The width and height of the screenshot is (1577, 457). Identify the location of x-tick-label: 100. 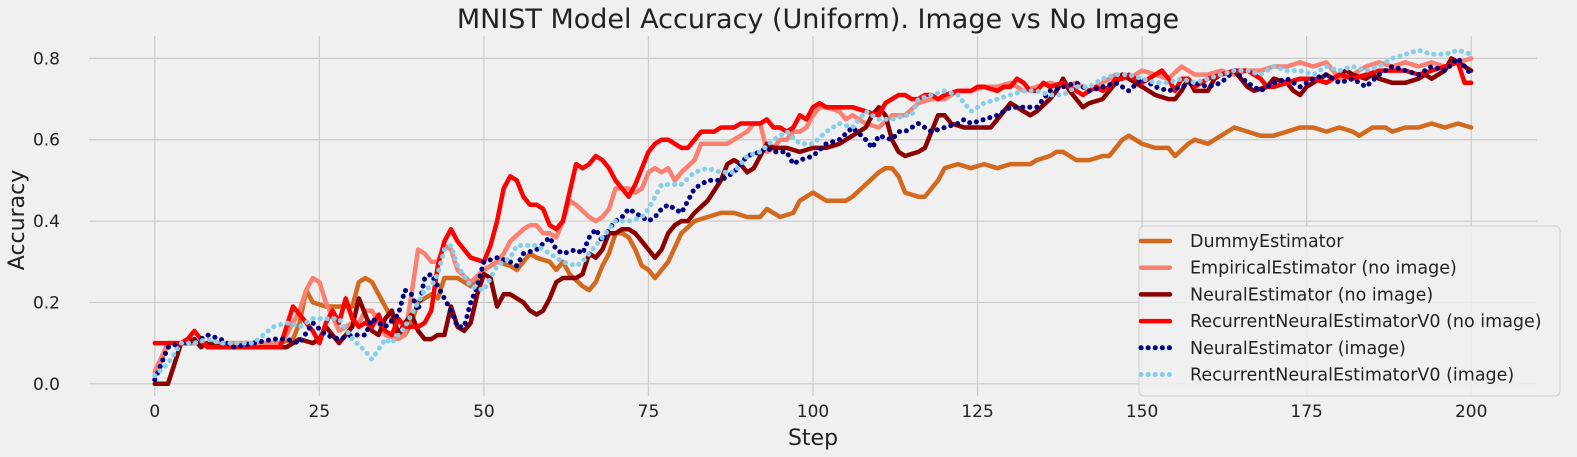
(813, 412).